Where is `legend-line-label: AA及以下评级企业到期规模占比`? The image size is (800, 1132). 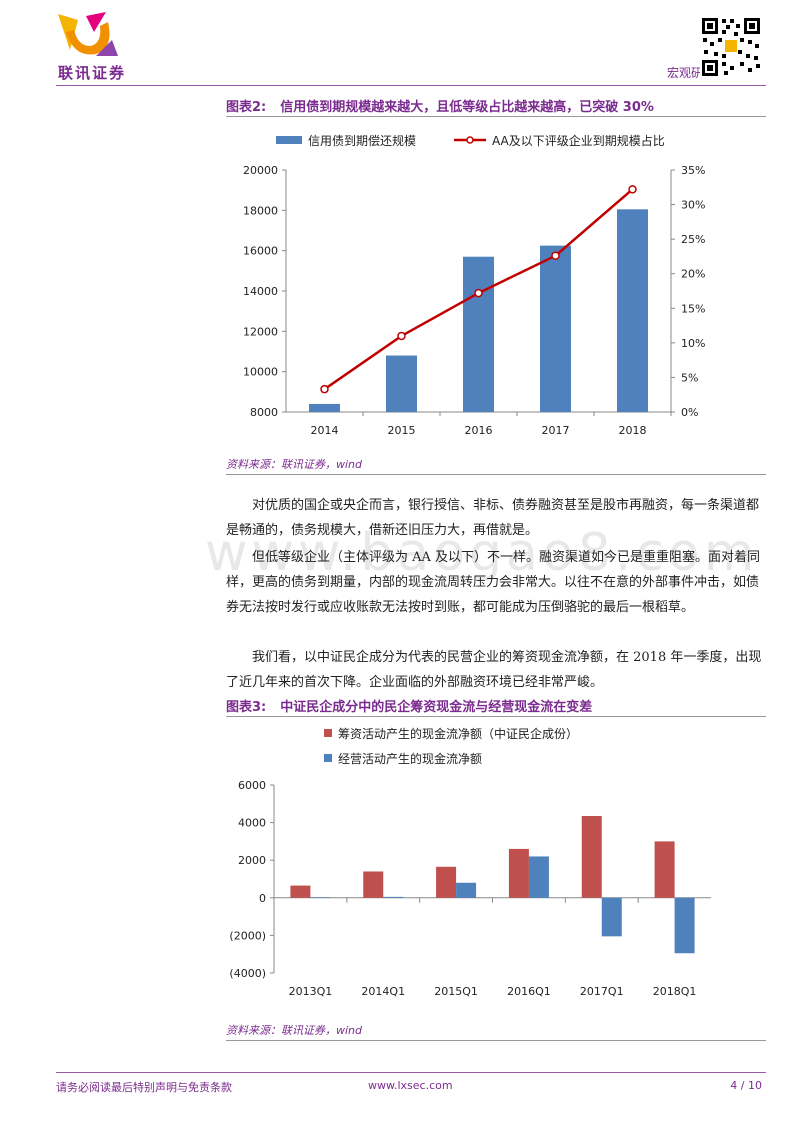 legend-line-label: AA及以下评级企业到期规模占比 is located at coordinates (578, 140).